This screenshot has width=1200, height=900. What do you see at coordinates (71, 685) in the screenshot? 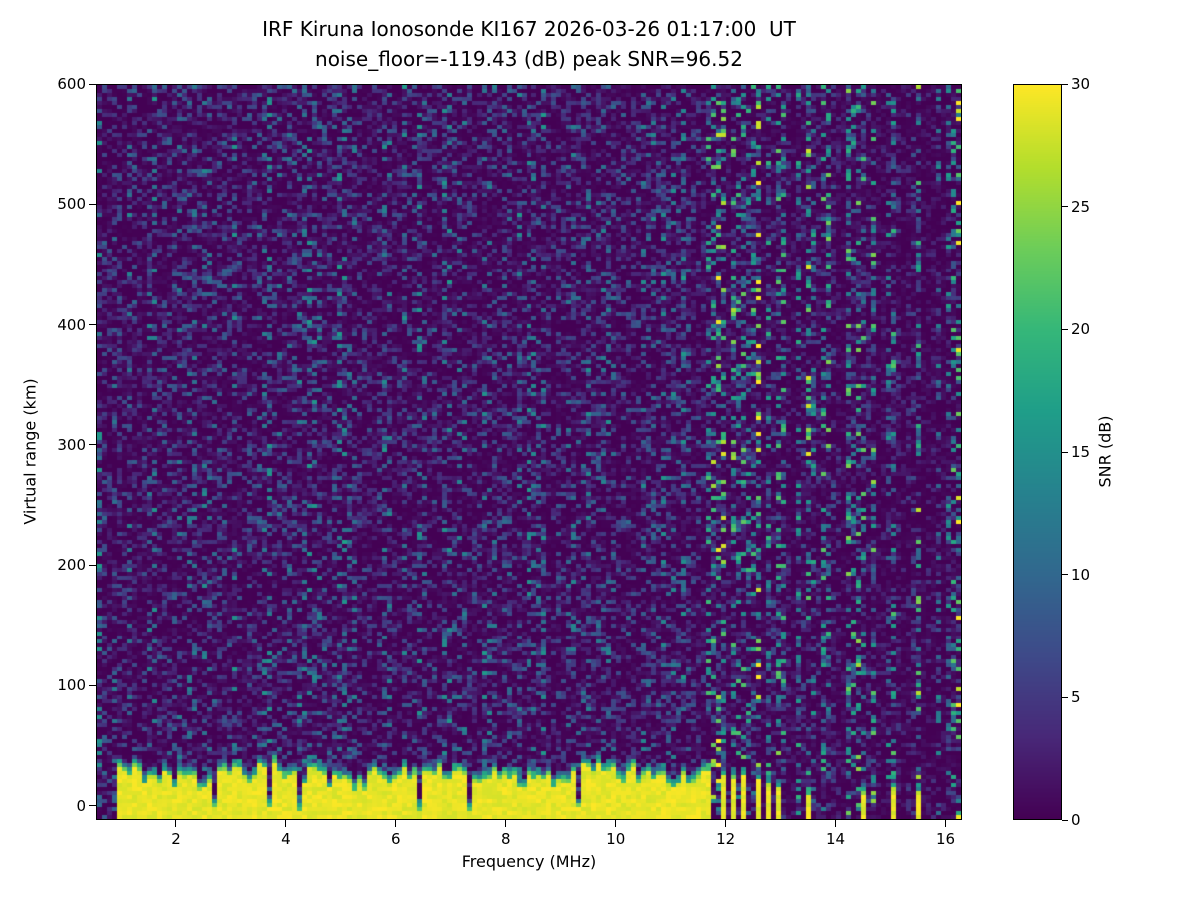
I see `y-tick-label: 100` at bounding box center [71, 685].